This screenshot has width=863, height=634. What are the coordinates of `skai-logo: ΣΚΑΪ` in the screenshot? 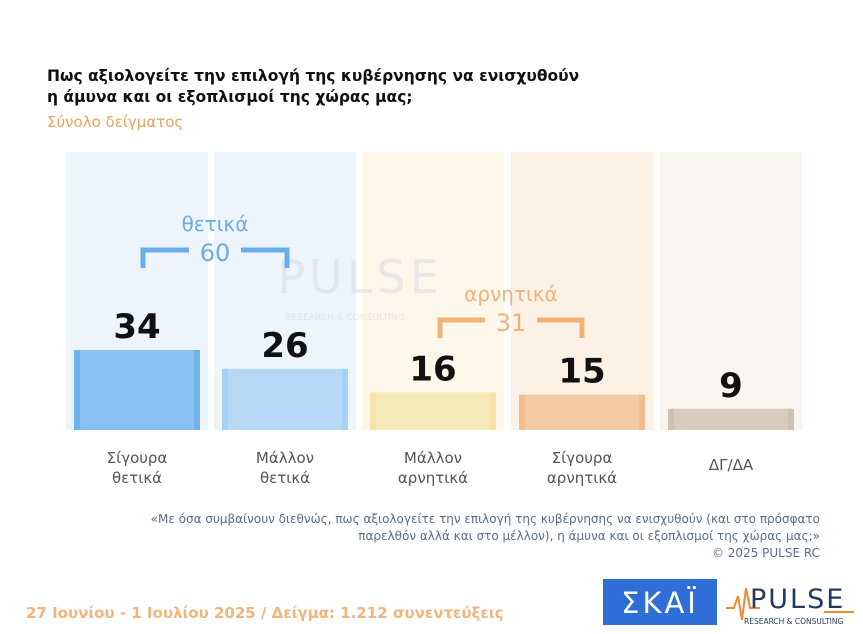 It's located at (660, 602).